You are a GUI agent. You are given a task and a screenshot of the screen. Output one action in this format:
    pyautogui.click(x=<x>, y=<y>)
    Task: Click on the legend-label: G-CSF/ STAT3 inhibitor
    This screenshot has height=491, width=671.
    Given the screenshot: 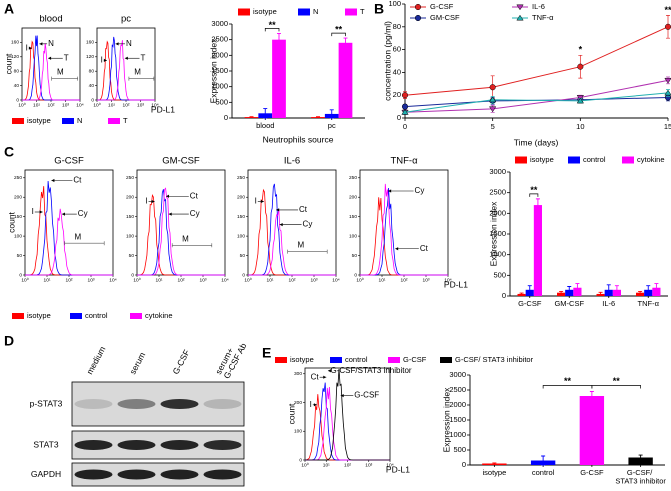 What is the action you would take?
    pyautogui.click(x=494, y=359)
    